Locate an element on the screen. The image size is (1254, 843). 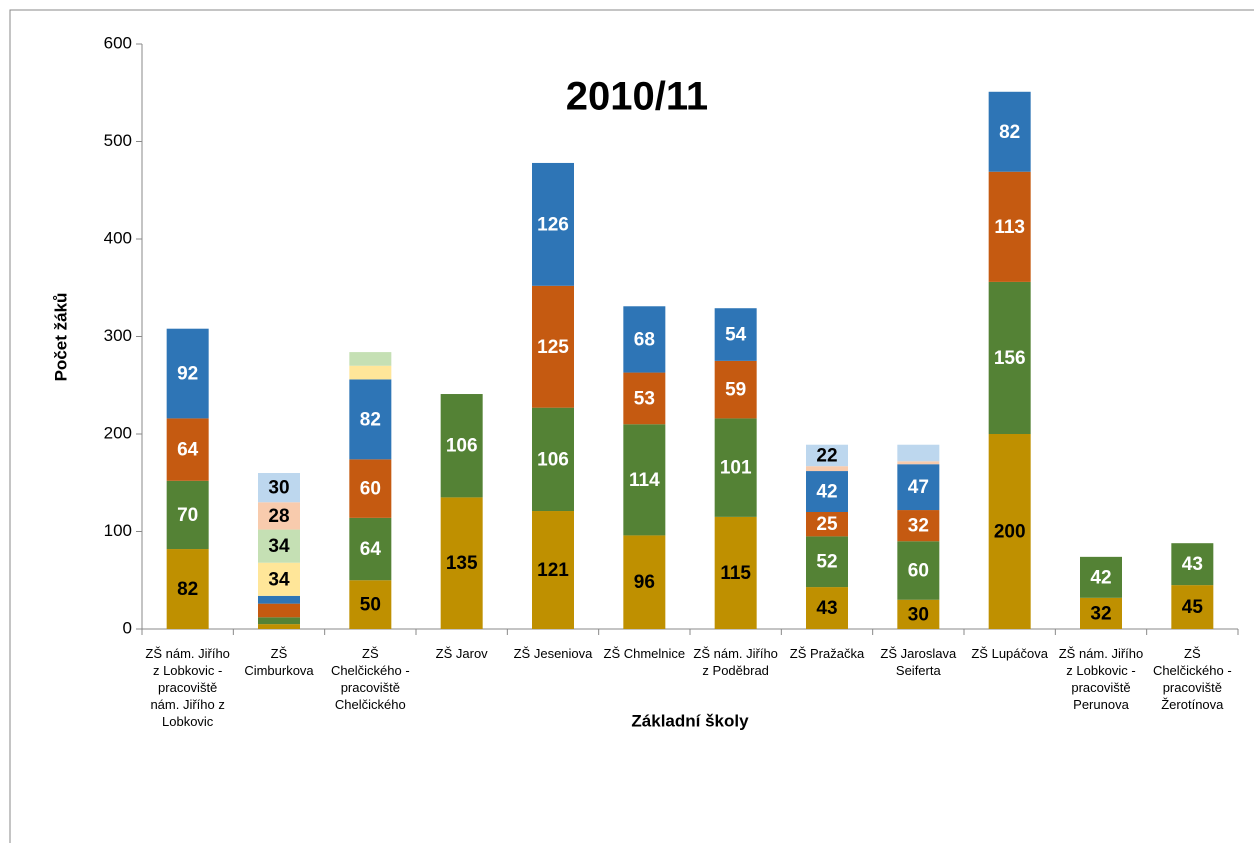
x-tick-label: ZŠ Chelčického - pracoviště Žerotínova is located at coordinates (1192, 679).